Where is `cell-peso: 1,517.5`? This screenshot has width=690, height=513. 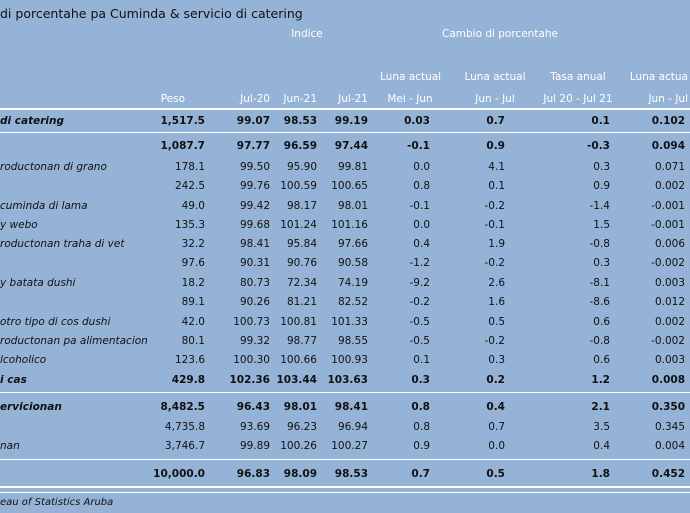
cell-peso: 1,517.5 is located at coordinates (182, 121).